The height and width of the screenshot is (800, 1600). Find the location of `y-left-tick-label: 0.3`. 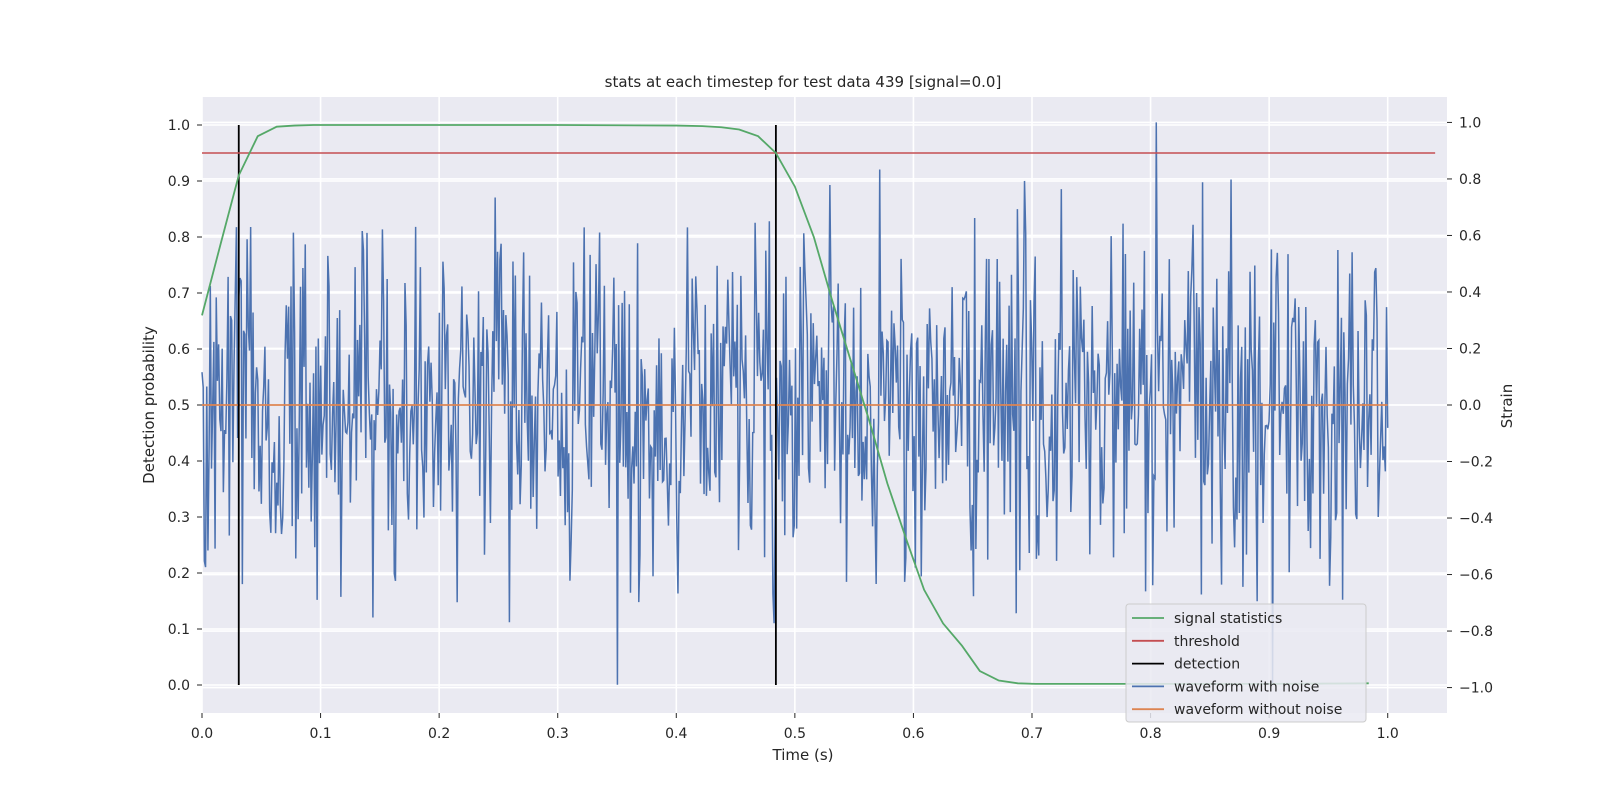

y-left-tick-label: 0.3 is located at coordinates (179, 518).